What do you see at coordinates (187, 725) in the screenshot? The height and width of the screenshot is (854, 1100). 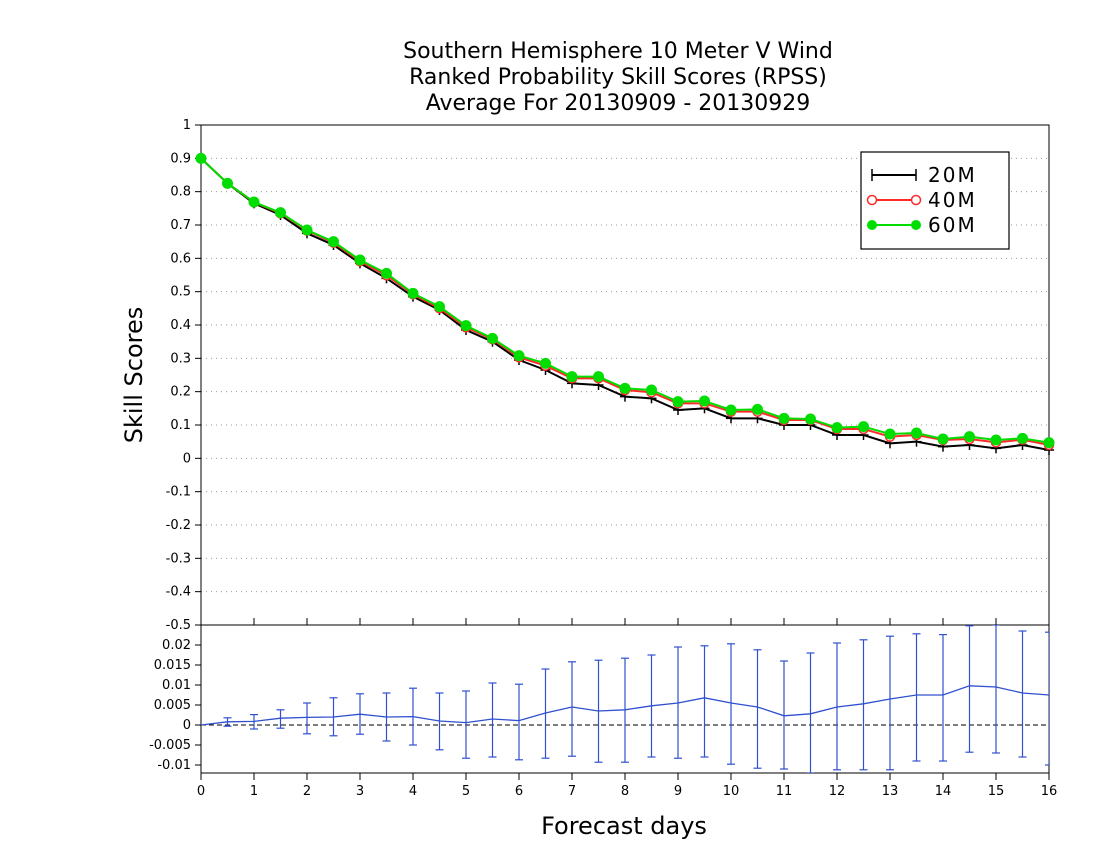 I see `y-tick-label-lower: 0` at bounding box center [187, 725].